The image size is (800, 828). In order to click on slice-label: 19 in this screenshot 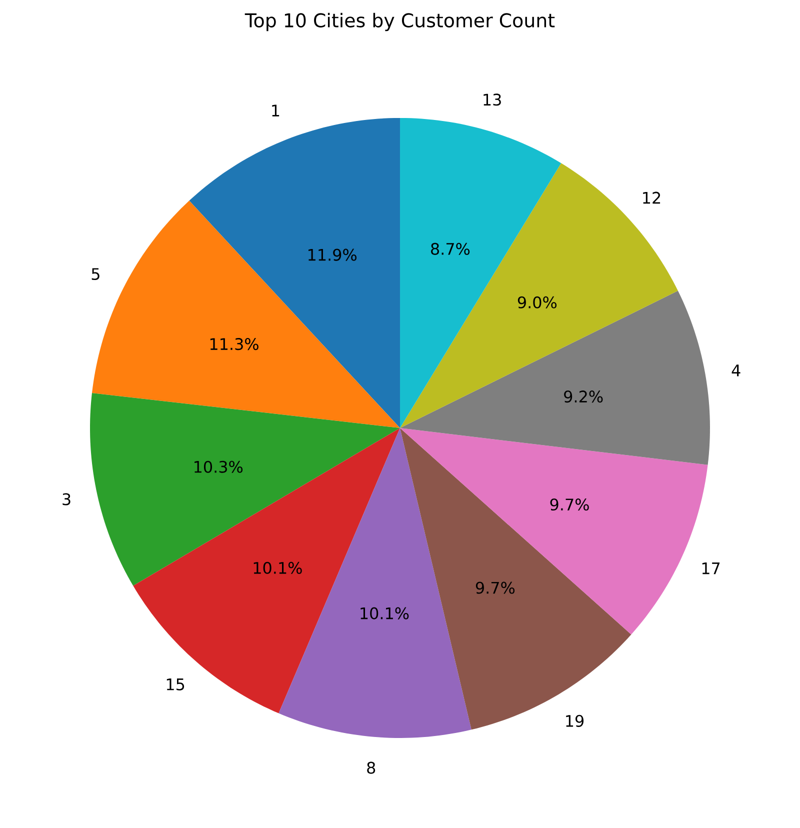, I will do `click(575, 720)`.